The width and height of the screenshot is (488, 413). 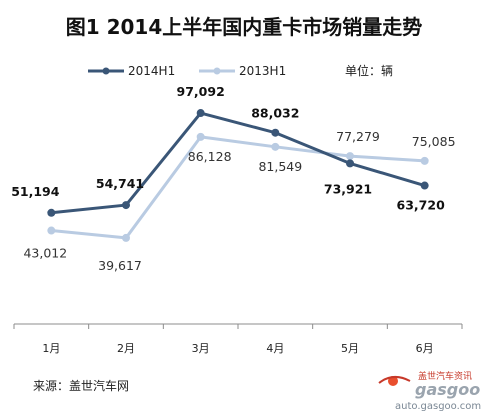 What do you see at coordinates (81, 385) in the screenshot?
I see `source-text: 来源：盖世汽车网` at bounding box center [81, 385].